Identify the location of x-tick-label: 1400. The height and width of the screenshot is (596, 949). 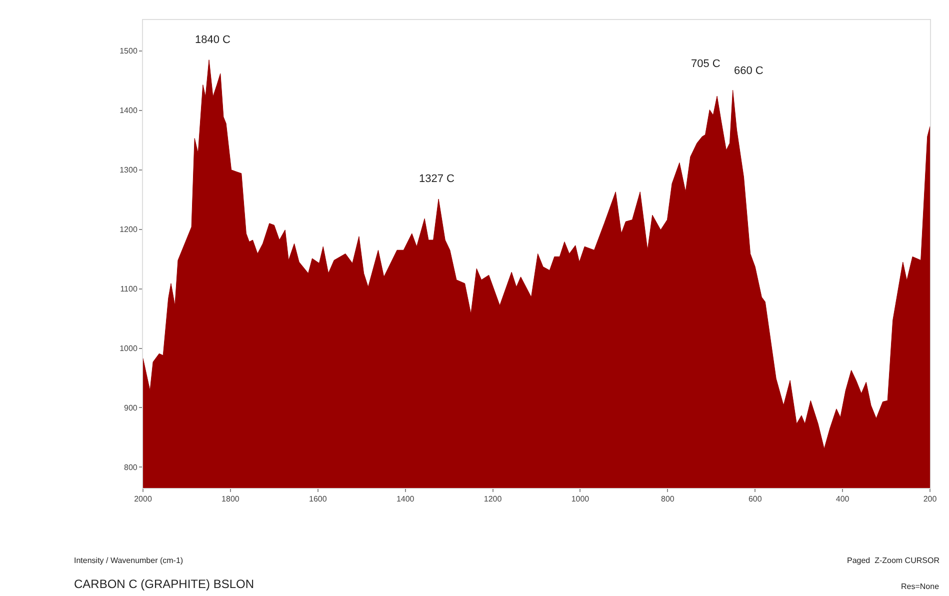
(405, 499).